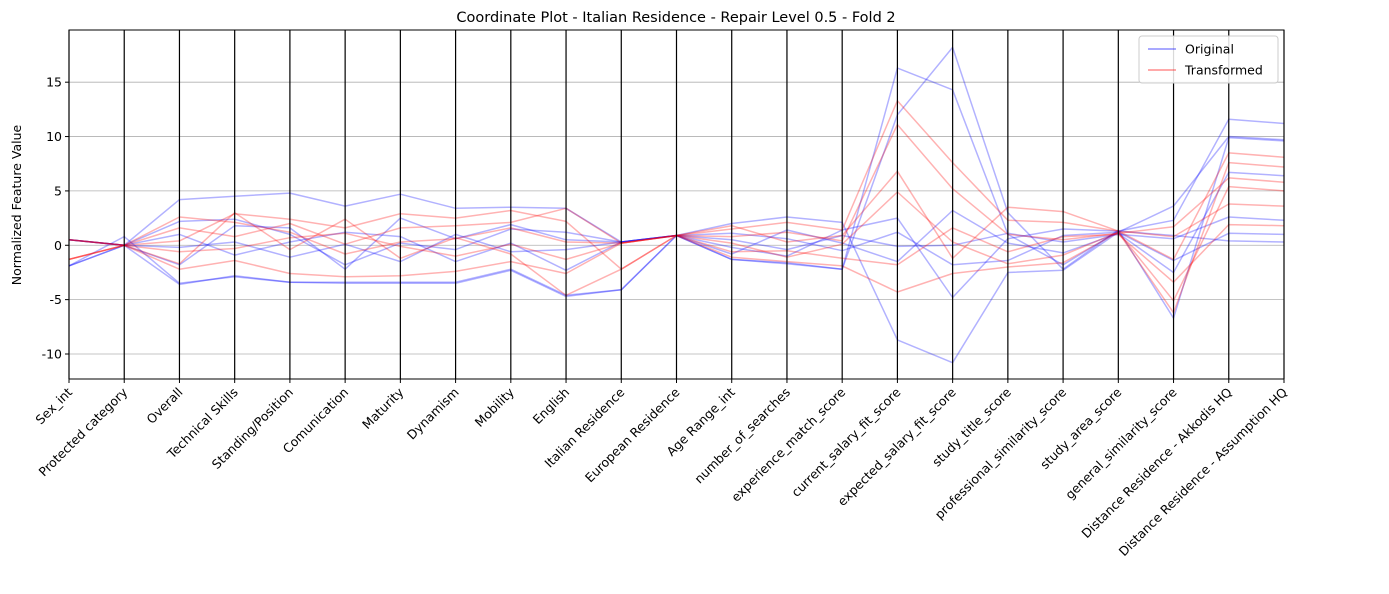 This screenshot has width=1389, height=594. Describe the element at coordinates (846, 442) in the screenshot. I see `x-tick-label: current_salary_fit_score` at that location.